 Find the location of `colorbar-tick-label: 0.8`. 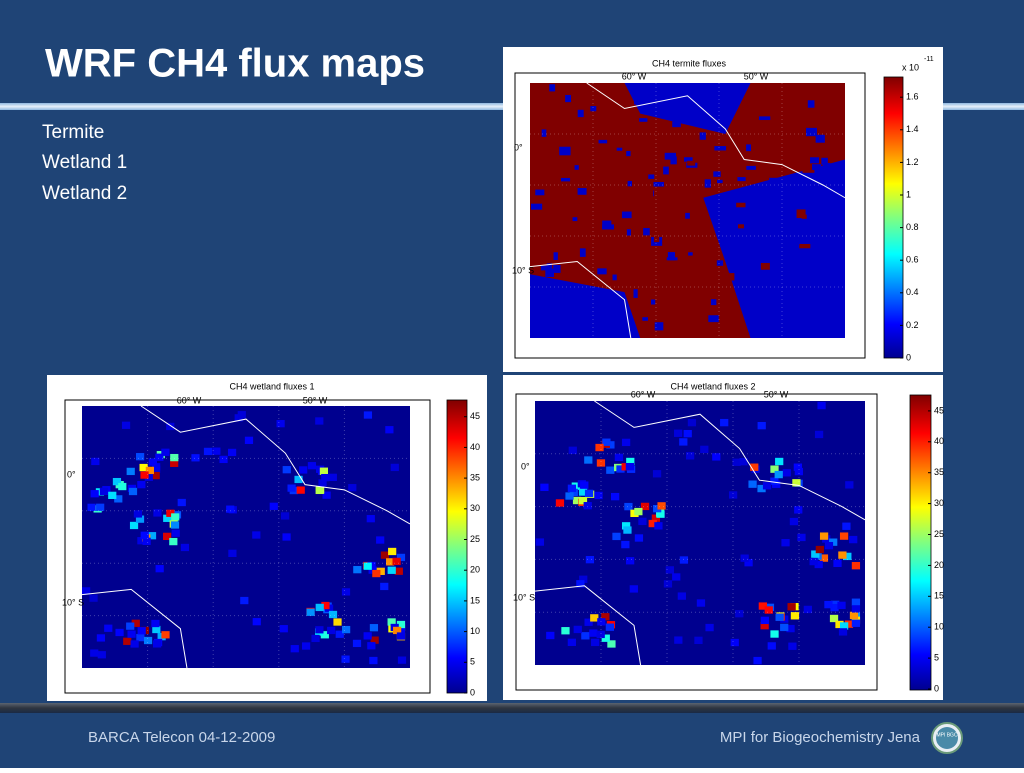

colorbar-tick-label: 0.8 is located at coordinates (912, 227).